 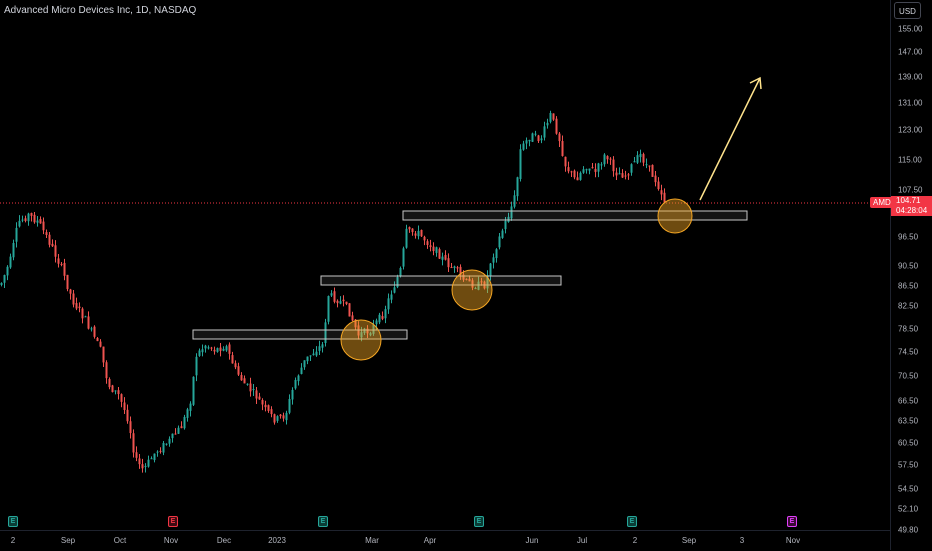 I want to click on bar-countdown: 04:28:04, so click(x=912, y=210).